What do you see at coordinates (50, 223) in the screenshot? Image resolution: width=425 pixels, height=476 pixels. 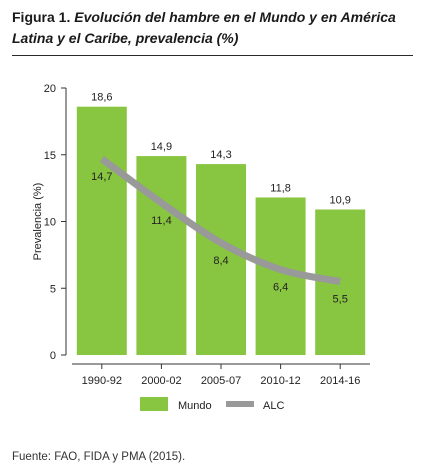 I see `y-tick-label: 10` at bounding box center [50, 223].